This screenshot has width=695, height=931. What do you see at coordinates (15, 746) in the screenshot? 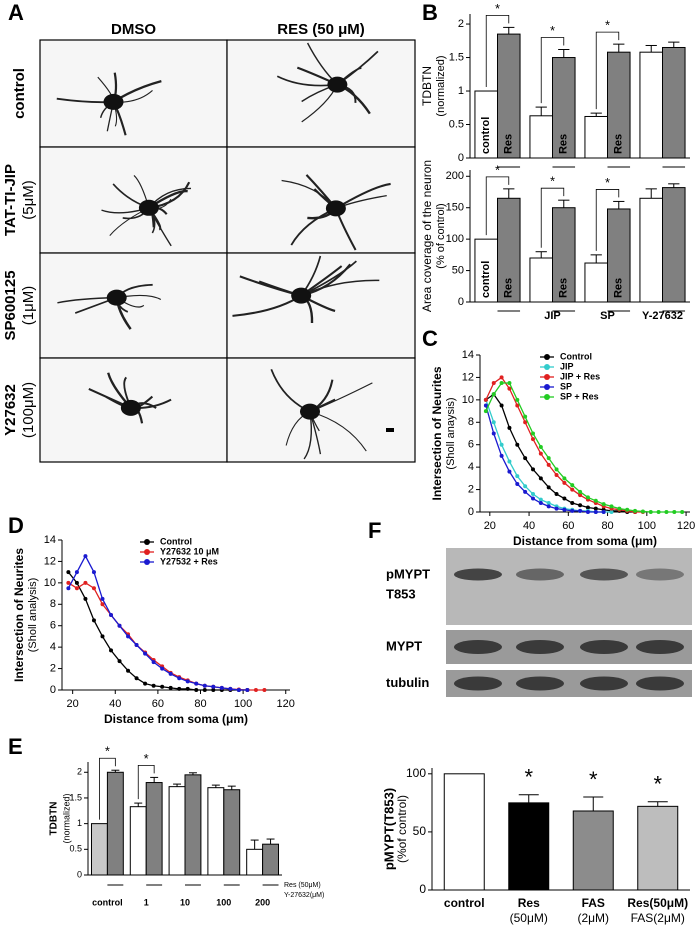
I see `panel-label: E` at bounding box center [15, 746].